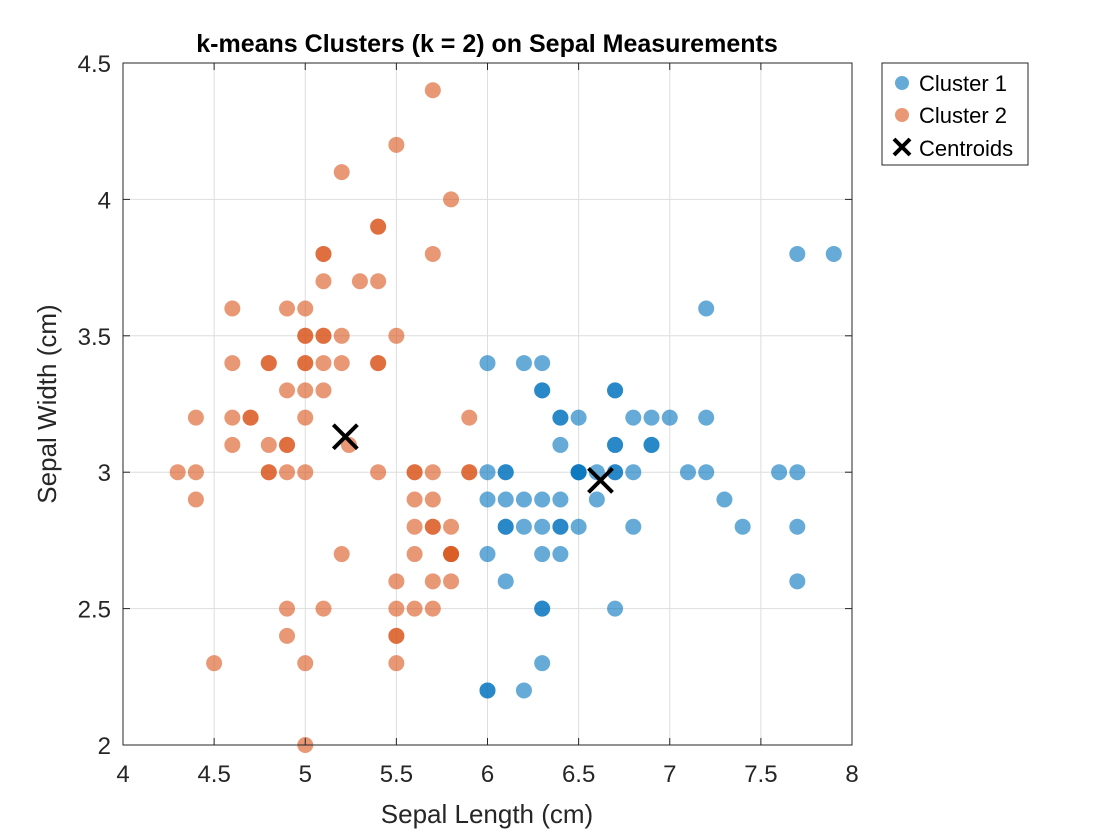  What do you see at coordinates (902, 147) in the screenshot?
I see `legend-marker-centroids` at bounding box center [902, 147].